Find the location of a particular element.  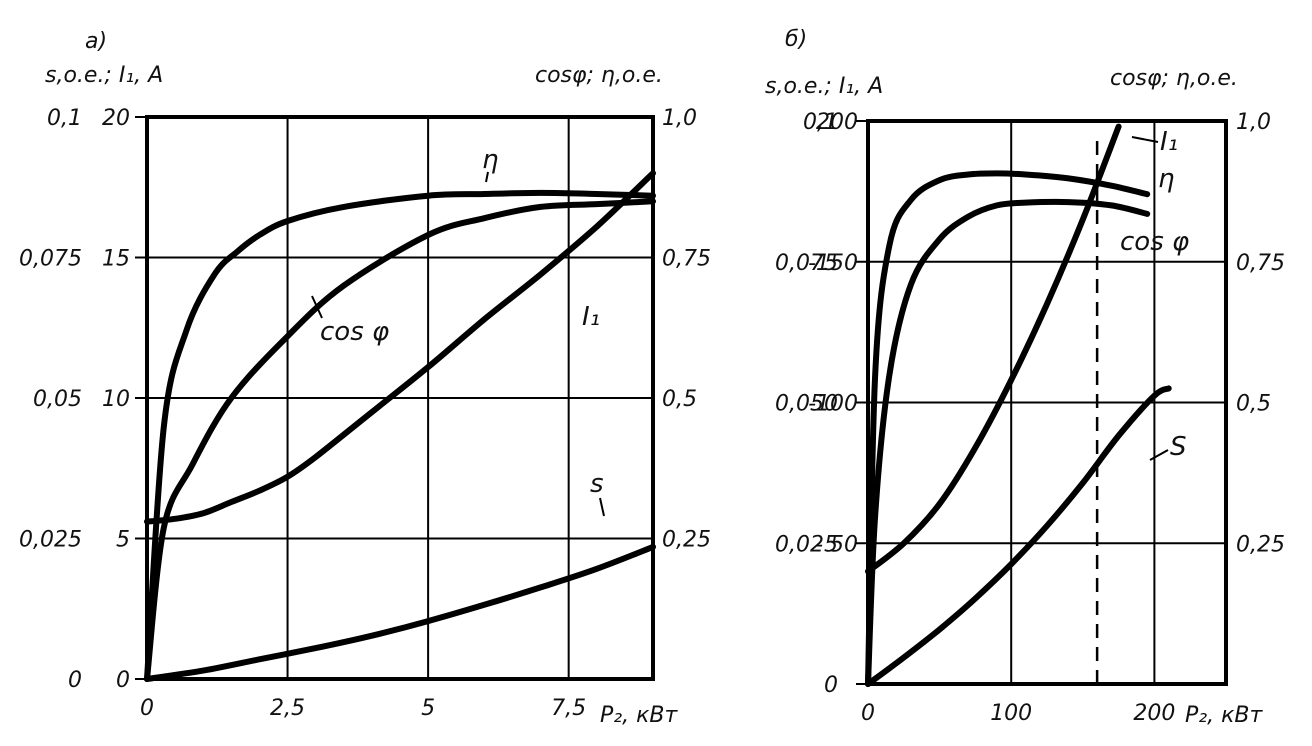

current-tick-label: 10 is located at coordinates (116, 399).